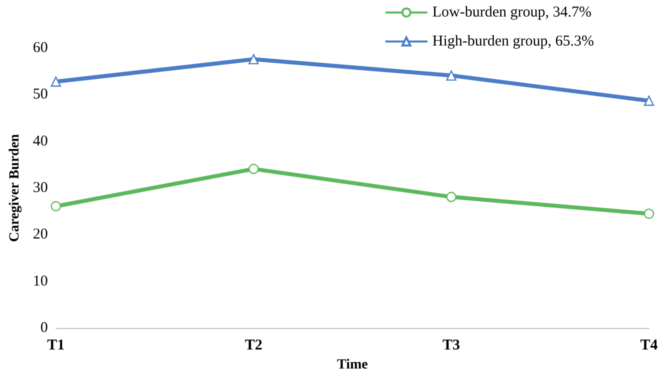 This screenshot has width=669, height=377. What do you see at coordinates (44, 328) in the screenshot?
I see `y-tick-label: 0` at bounding box center [44, 328].